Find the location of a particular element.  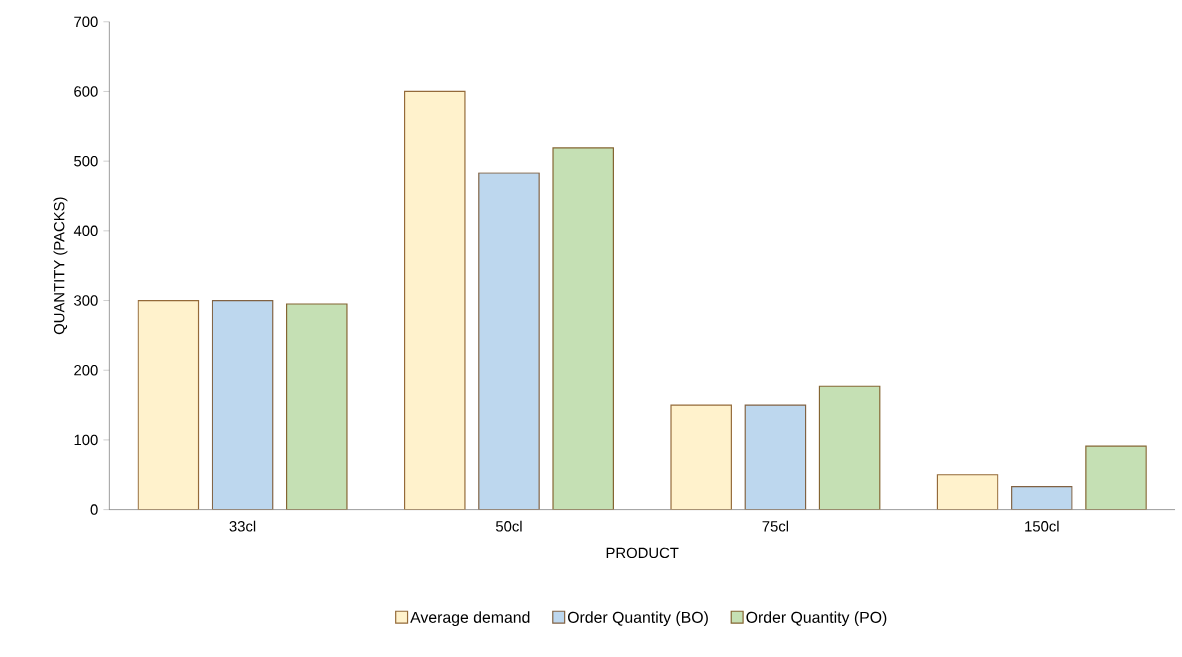

x-tick-label: 33cl is located at coordinates (242, 526).